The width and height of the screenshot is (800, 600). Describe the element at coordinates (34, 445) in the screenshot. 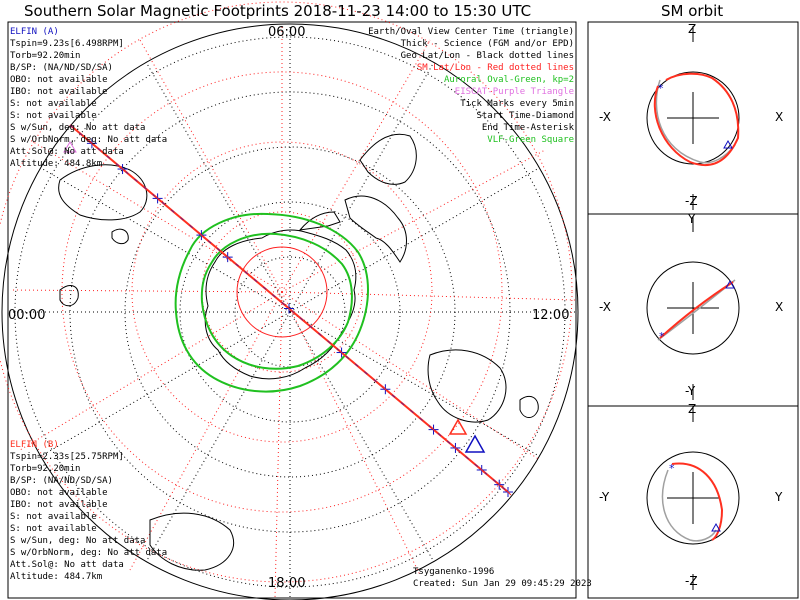

I see `elfin-b-name: ELFIN (B)` at that location.